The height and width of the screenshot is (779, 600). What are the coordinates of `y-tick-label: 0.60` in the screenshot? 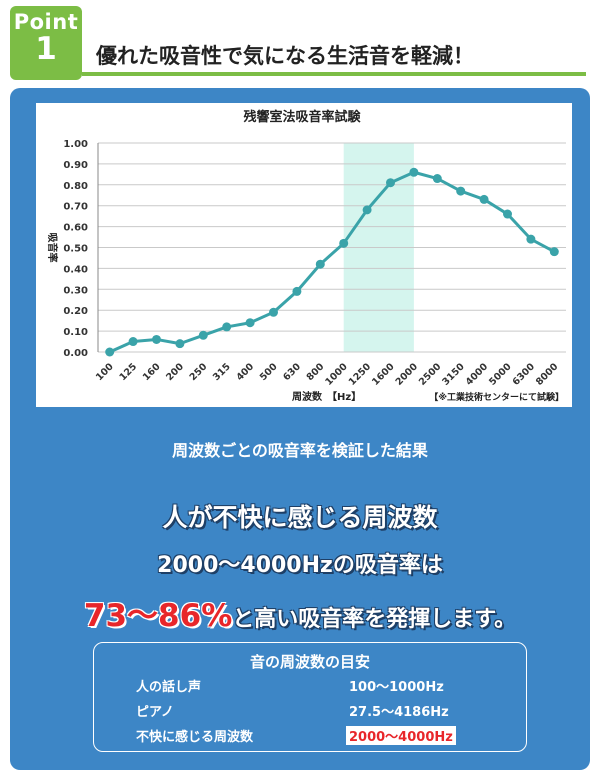 It's located at (75, 228).